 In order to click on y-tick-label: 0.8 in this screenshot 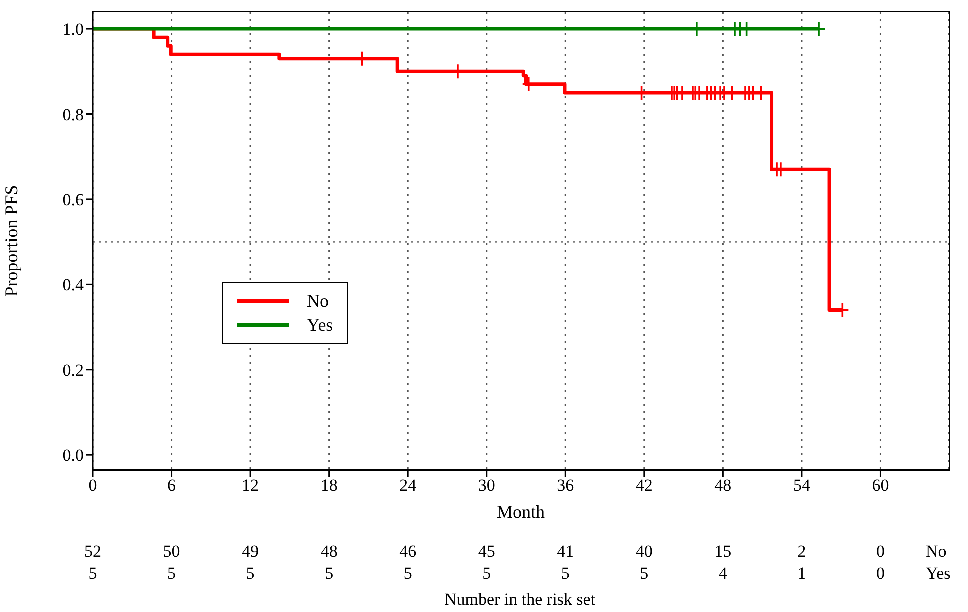, I will do `click(73, 114)`.